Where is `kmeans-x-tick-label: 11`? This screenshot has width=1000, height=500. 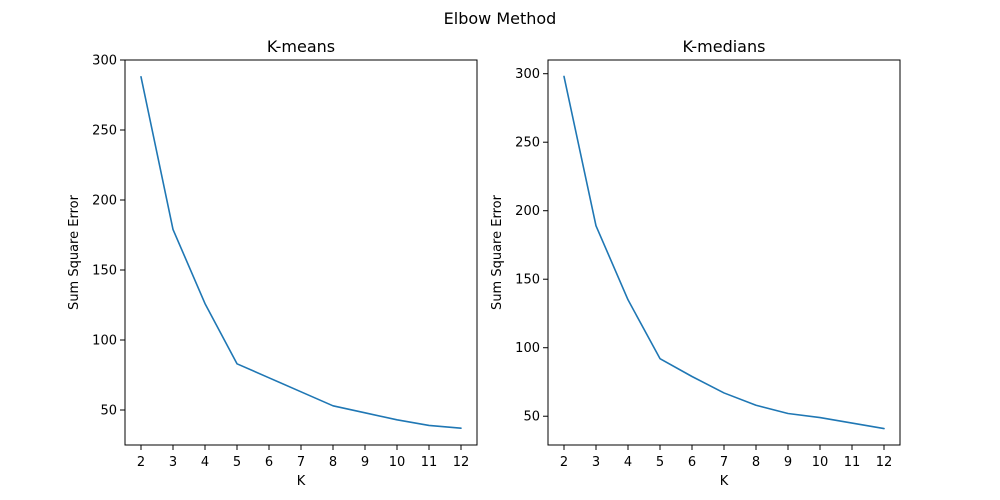 kmeans-x-tick-label: 11 is located at coordinates (429, 462).